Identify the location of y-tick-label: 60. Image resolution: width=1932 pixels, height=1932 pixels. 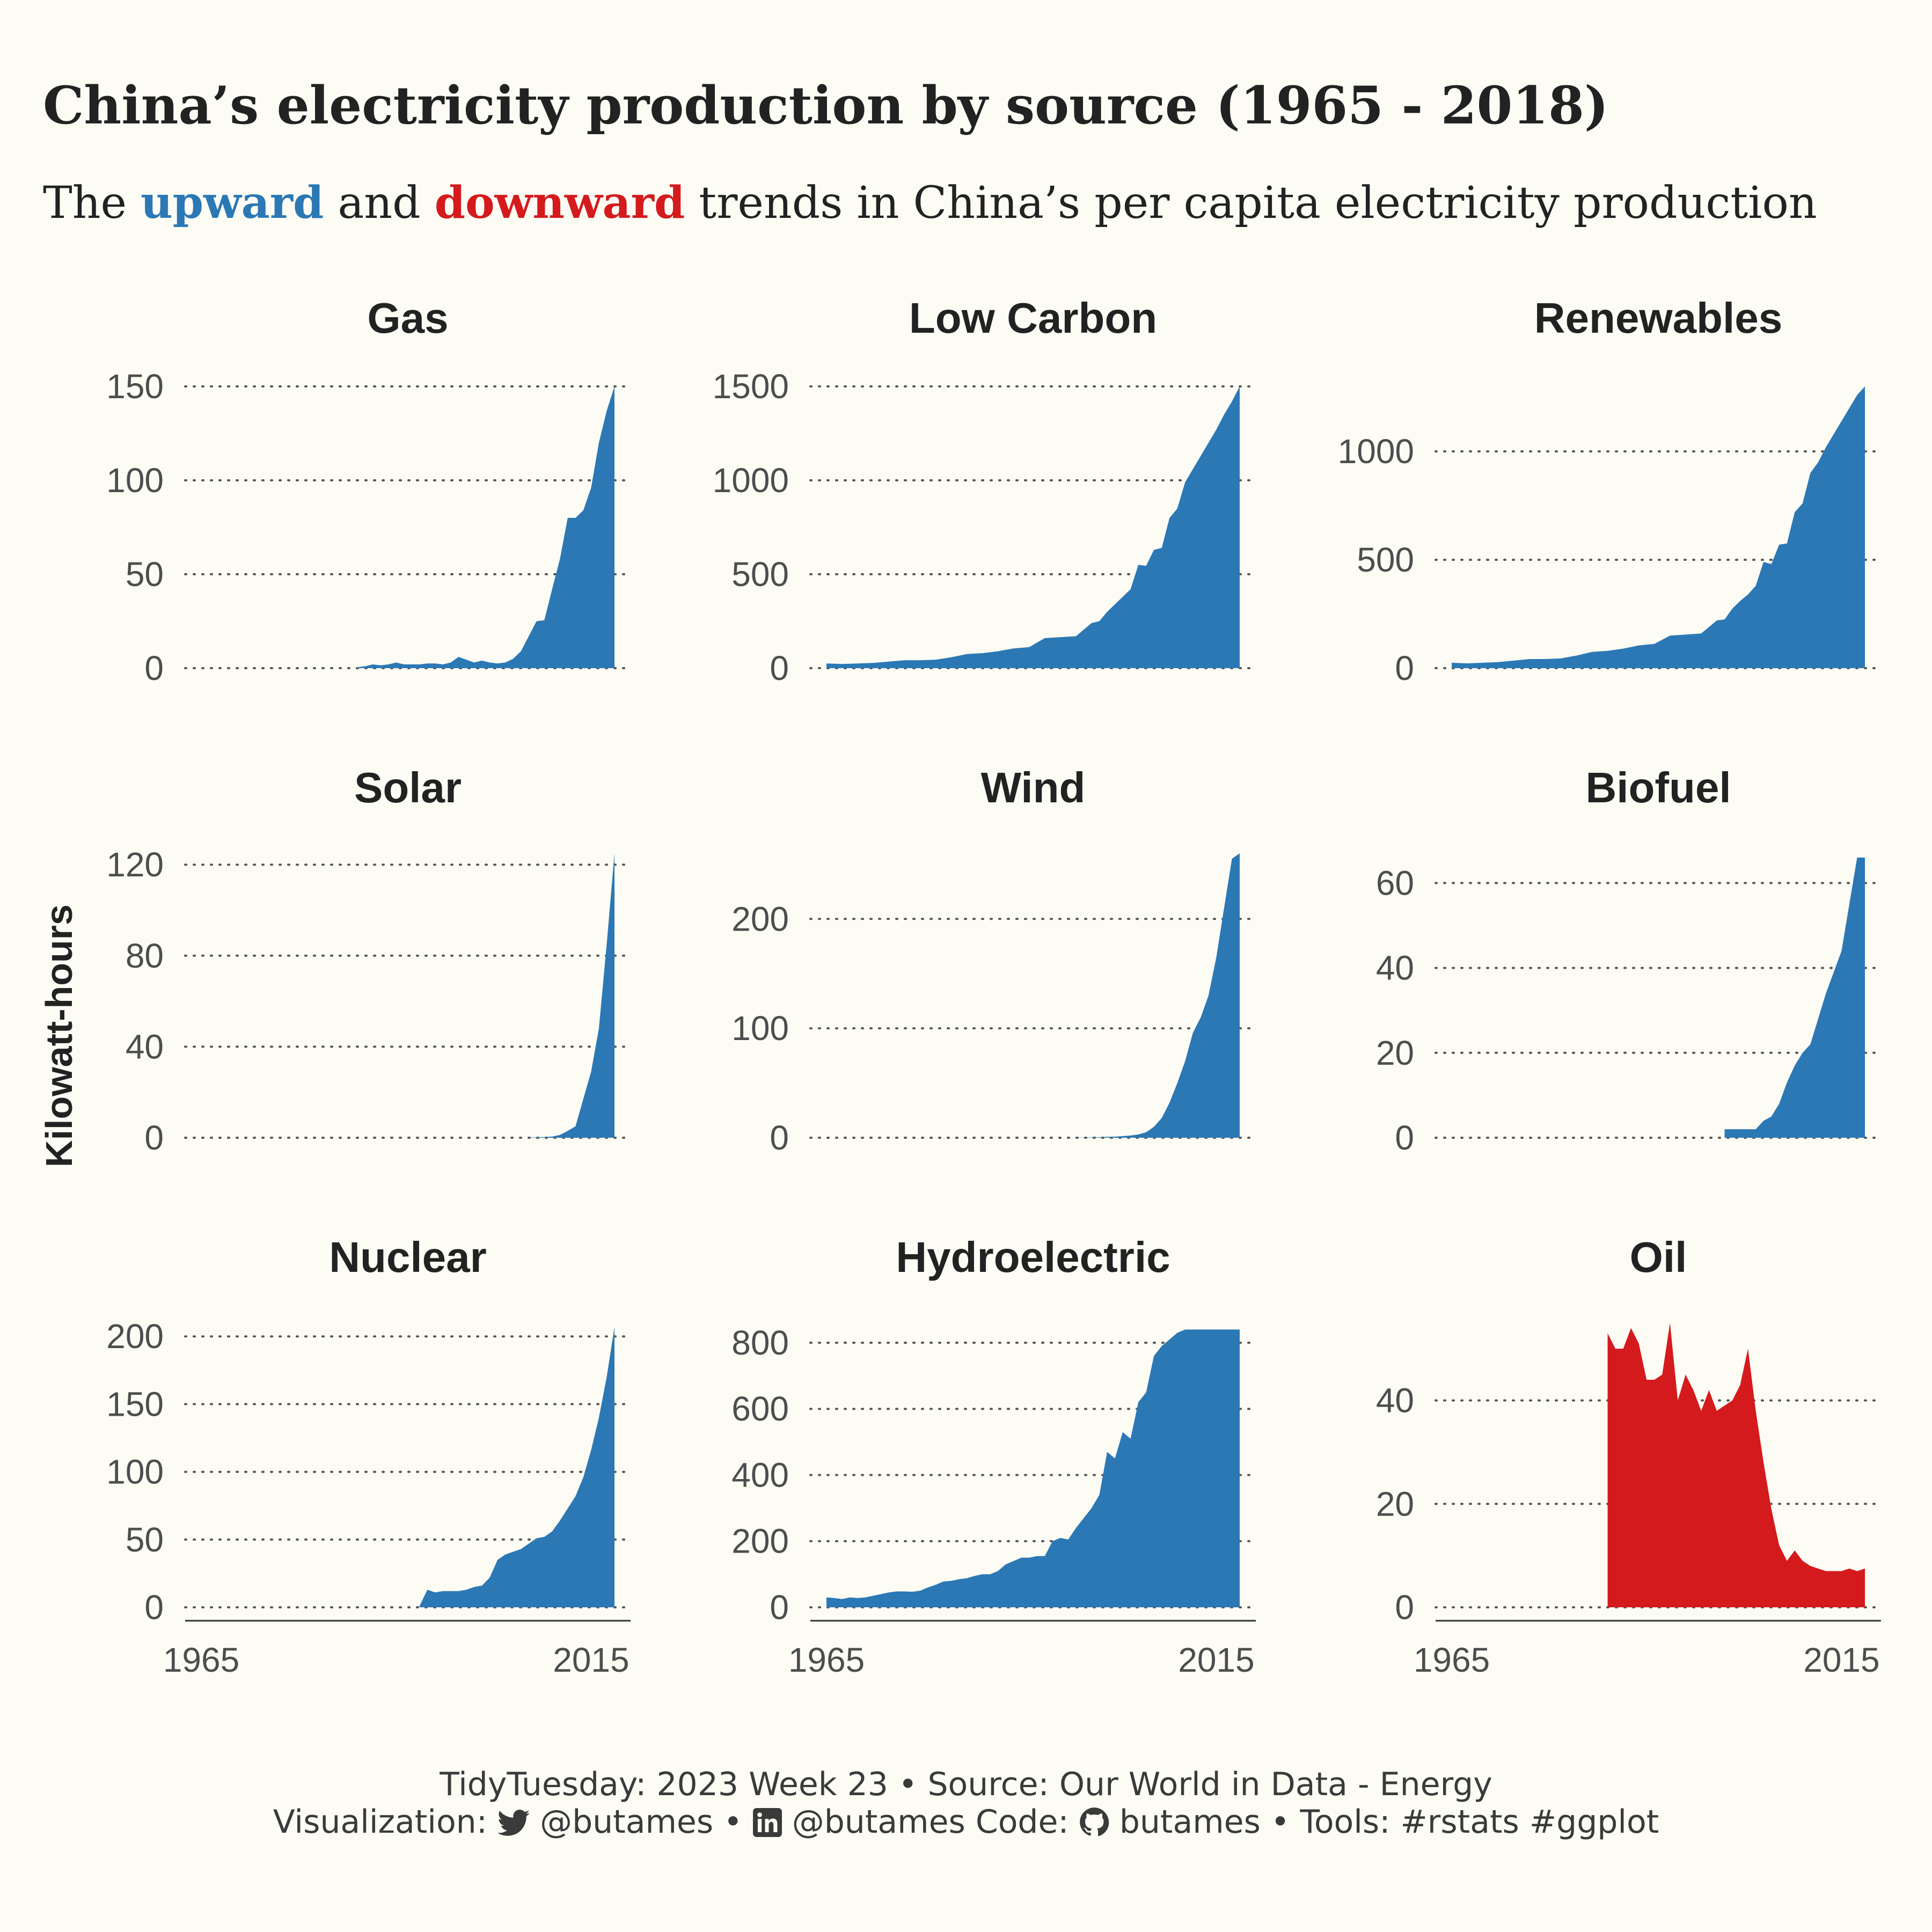
(1395, 882).